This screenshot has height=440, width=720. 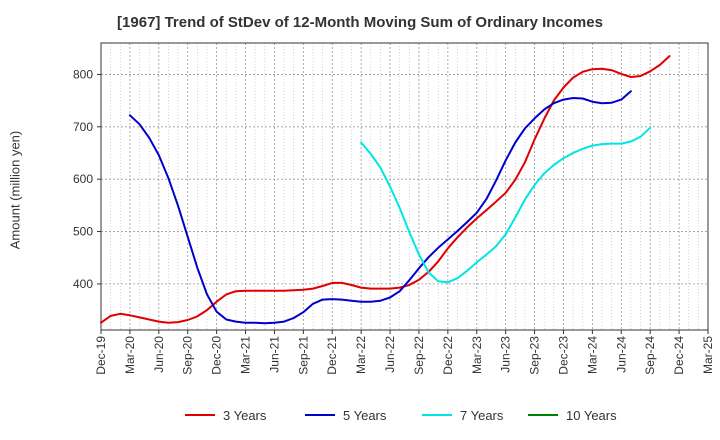 I want to click on x-tick-label: Jun-20, so click(x=159, y=354).